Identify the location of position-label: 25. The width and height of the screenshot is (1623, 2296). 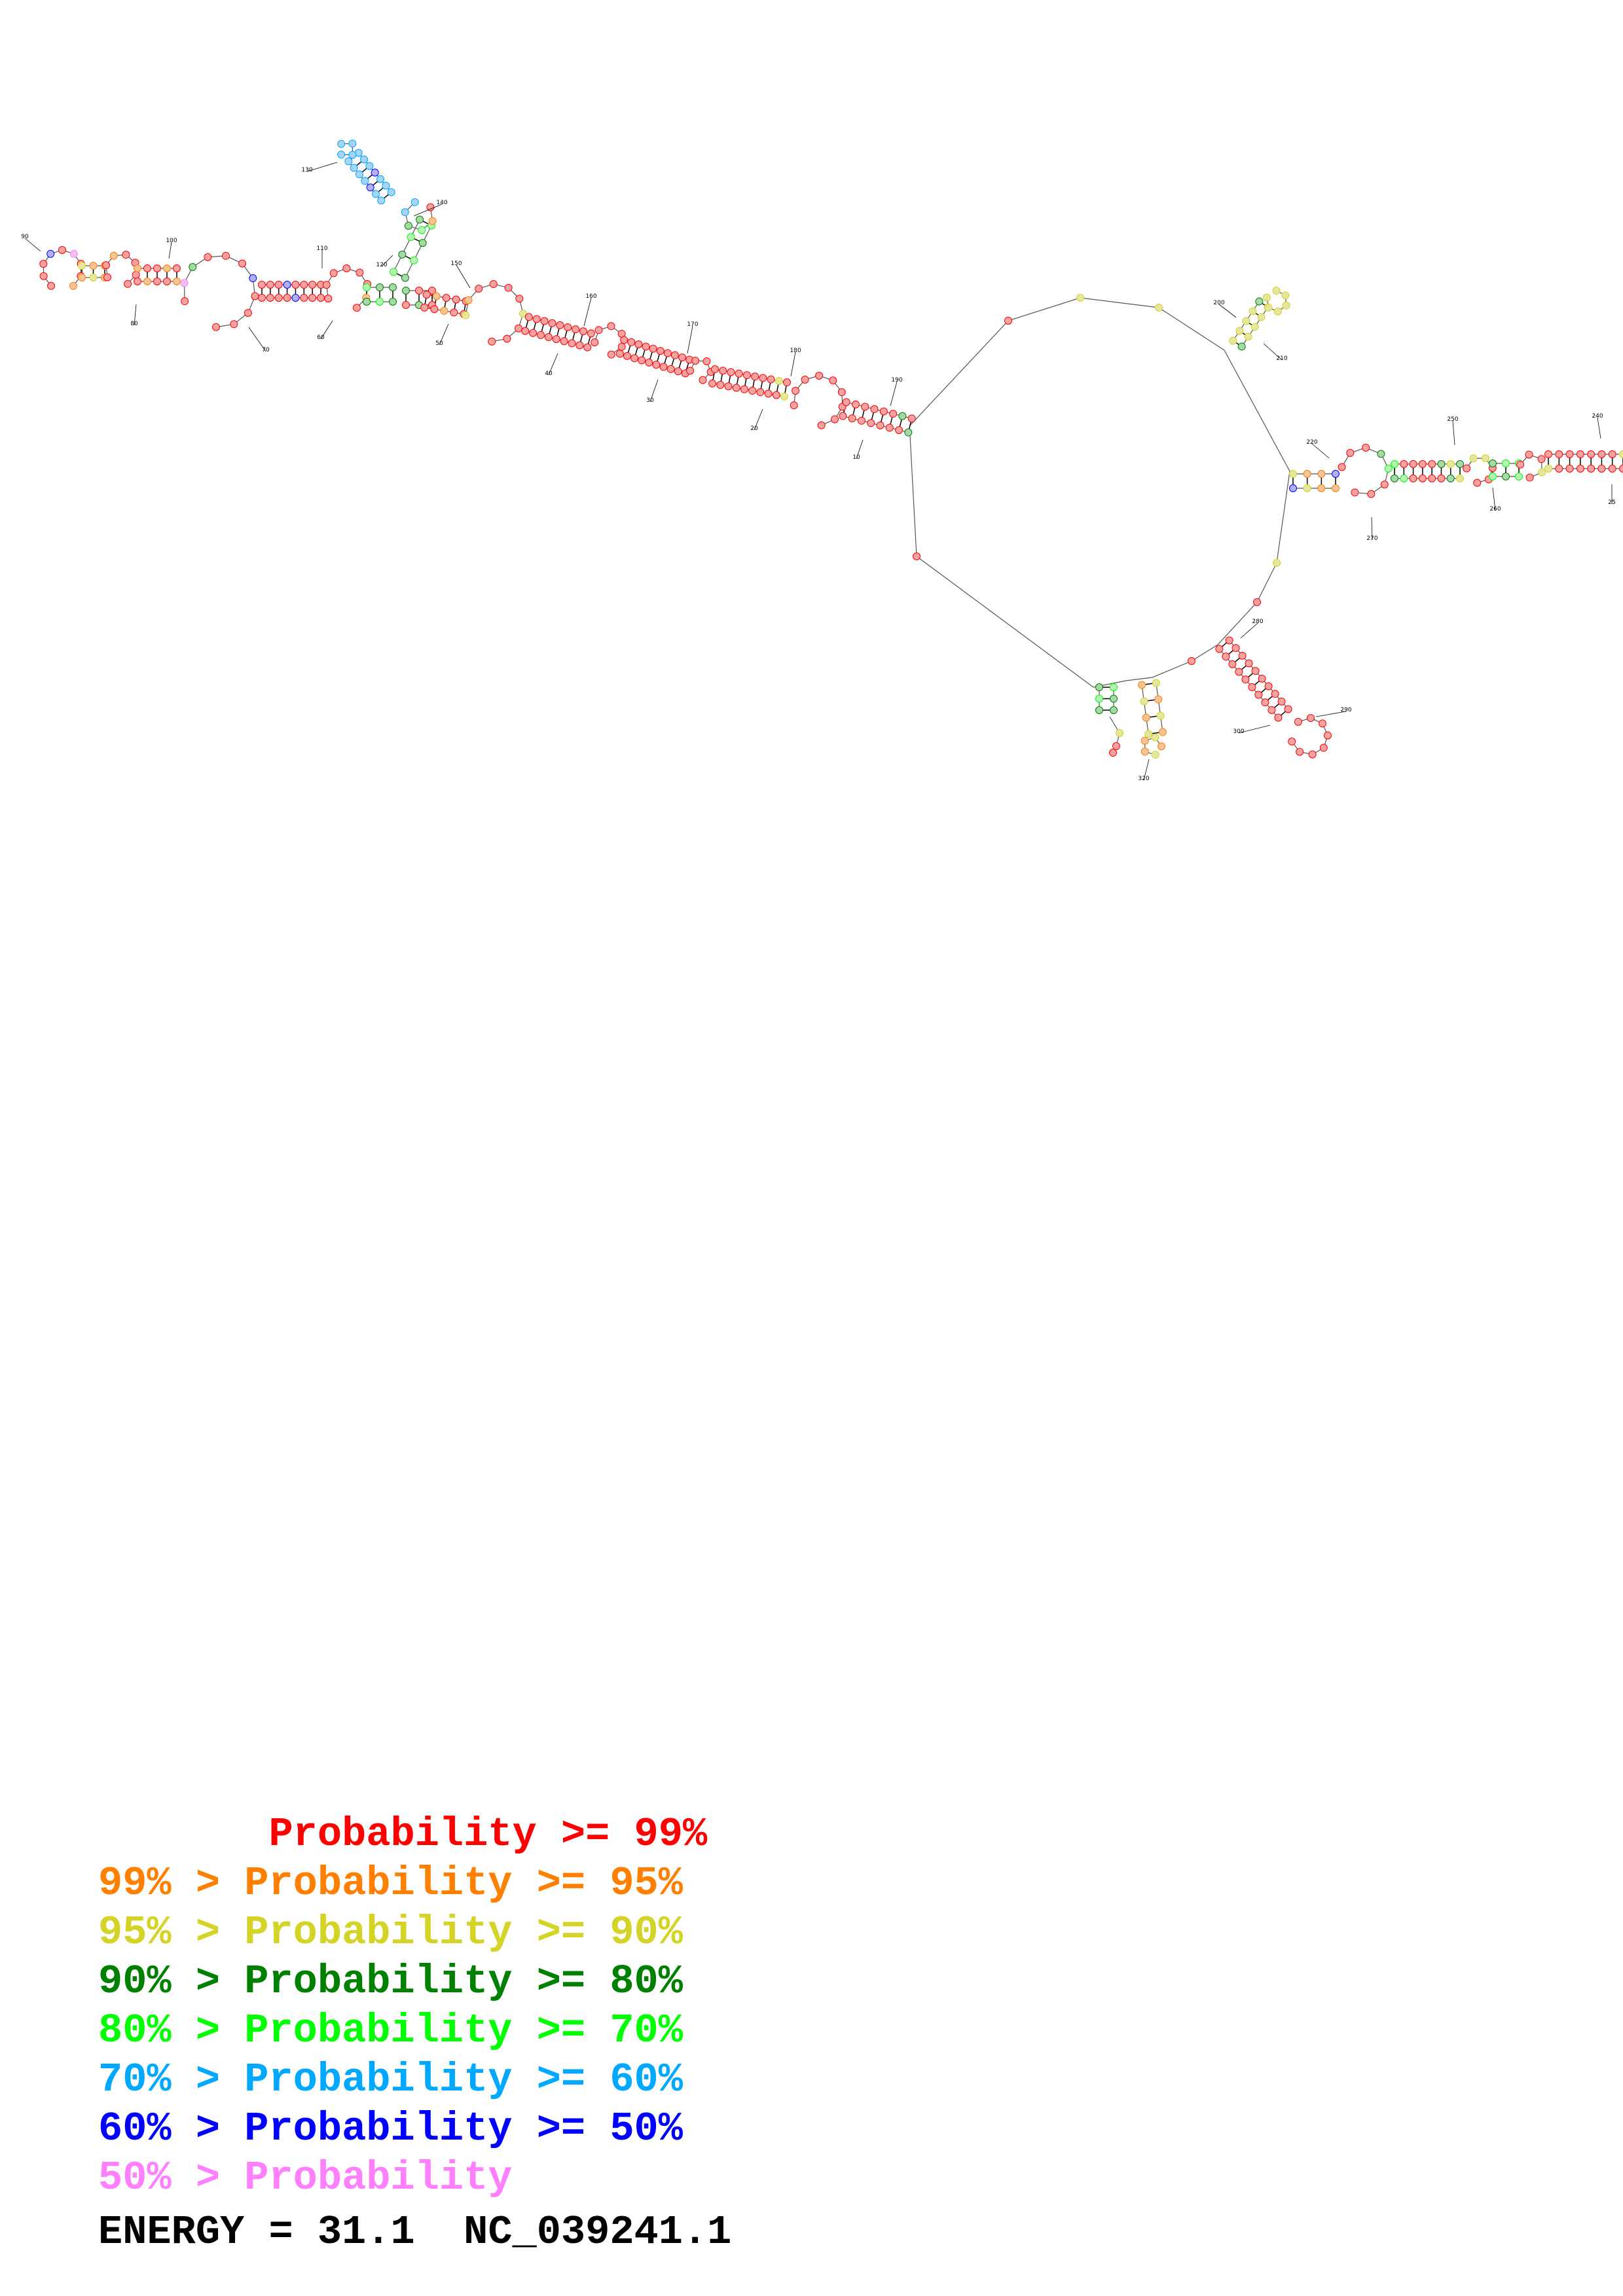
(1611, 502).